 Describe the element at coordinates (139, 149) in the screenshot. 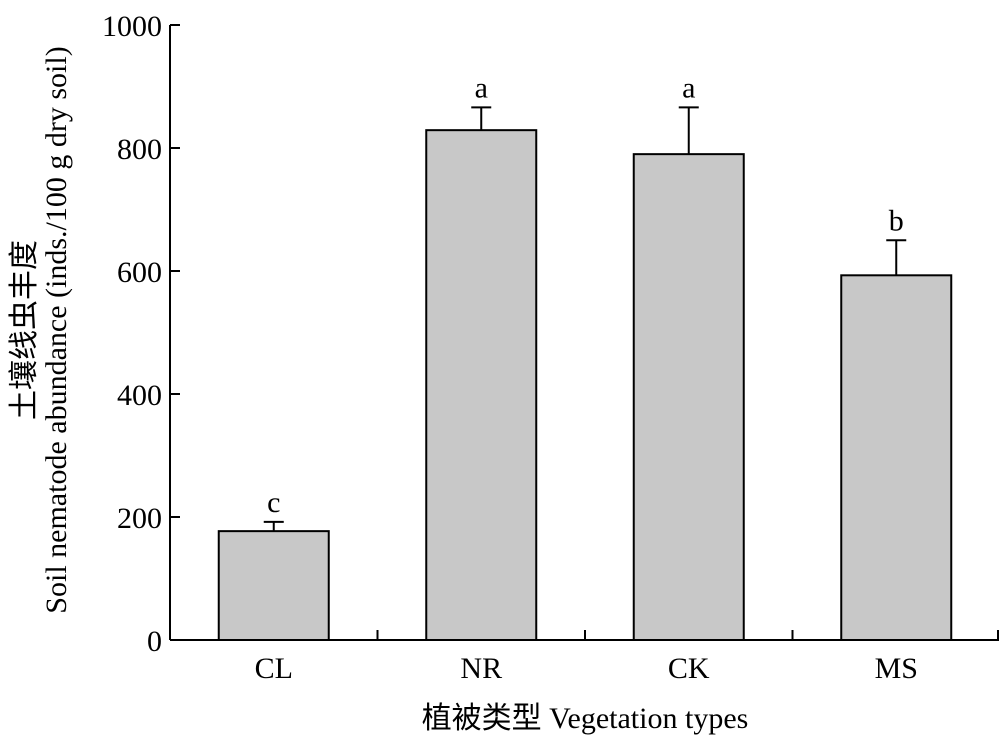

I see `y-tick-label: 800` at that location.